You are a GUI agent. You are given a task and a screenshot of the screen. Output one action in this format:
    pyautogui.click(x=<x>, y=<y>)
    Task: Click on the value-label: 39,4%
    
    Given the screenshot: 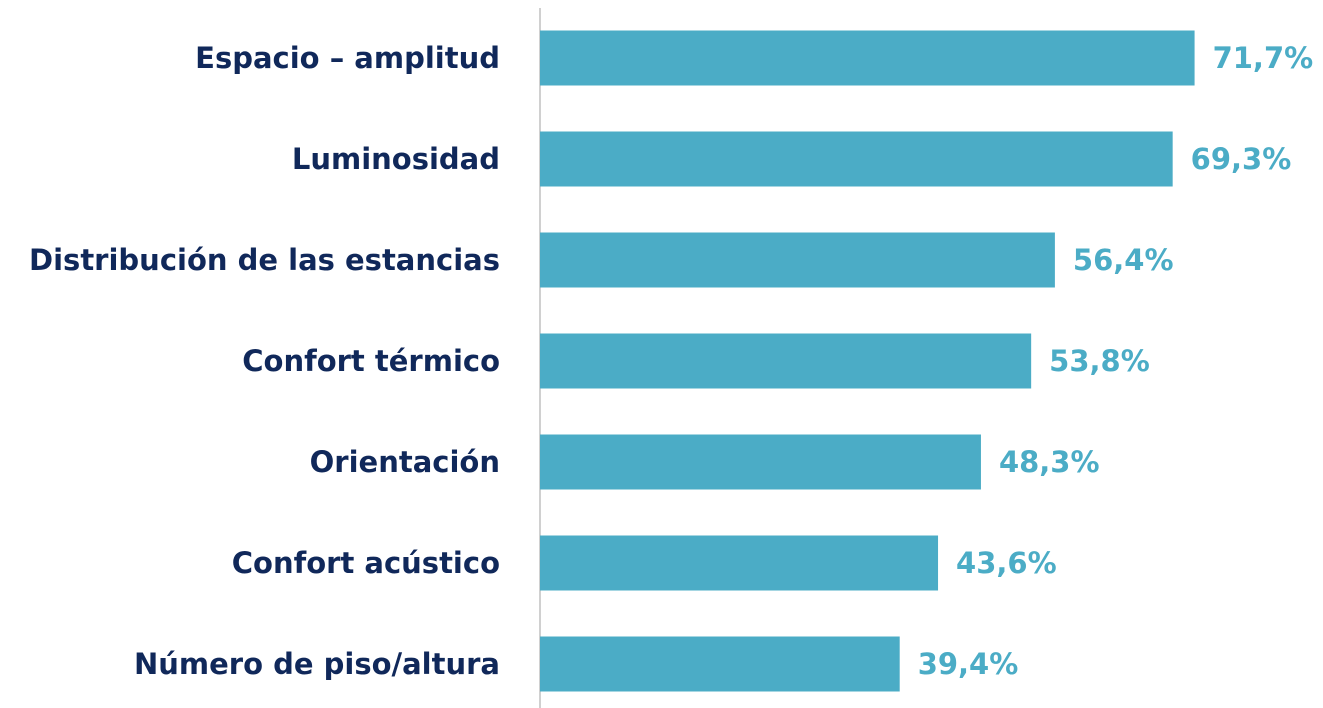 What is the action you would take?
    pyautogui.click(x=968, y=664)
    